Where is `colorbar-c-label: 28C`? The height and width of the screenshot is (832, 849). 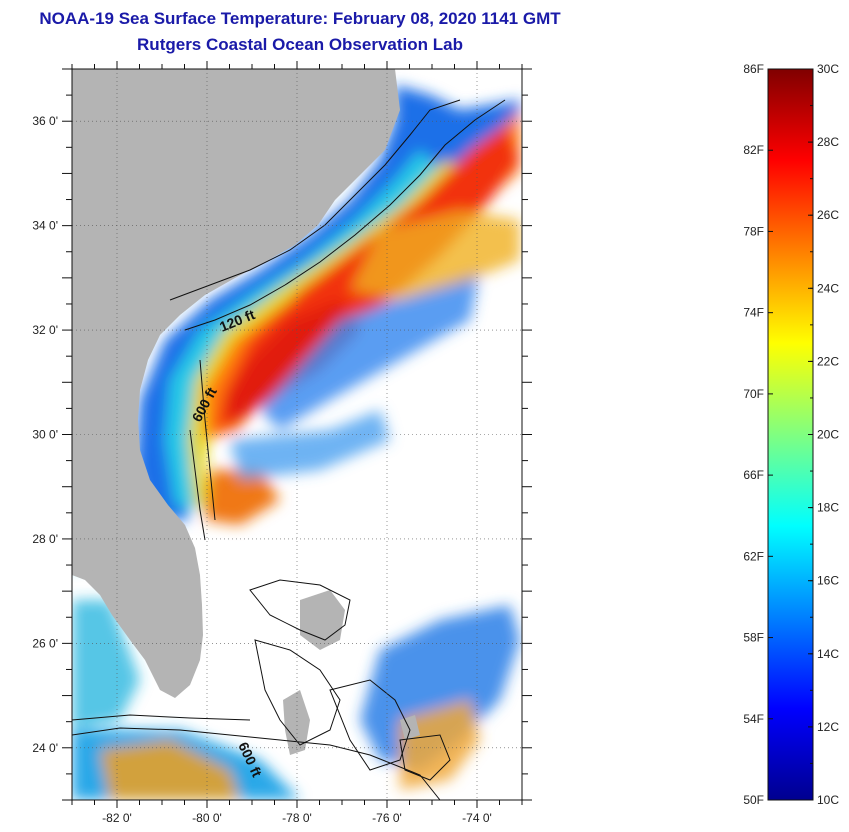 colorbar-c-label: 28C is located at coordinates (828, 142).